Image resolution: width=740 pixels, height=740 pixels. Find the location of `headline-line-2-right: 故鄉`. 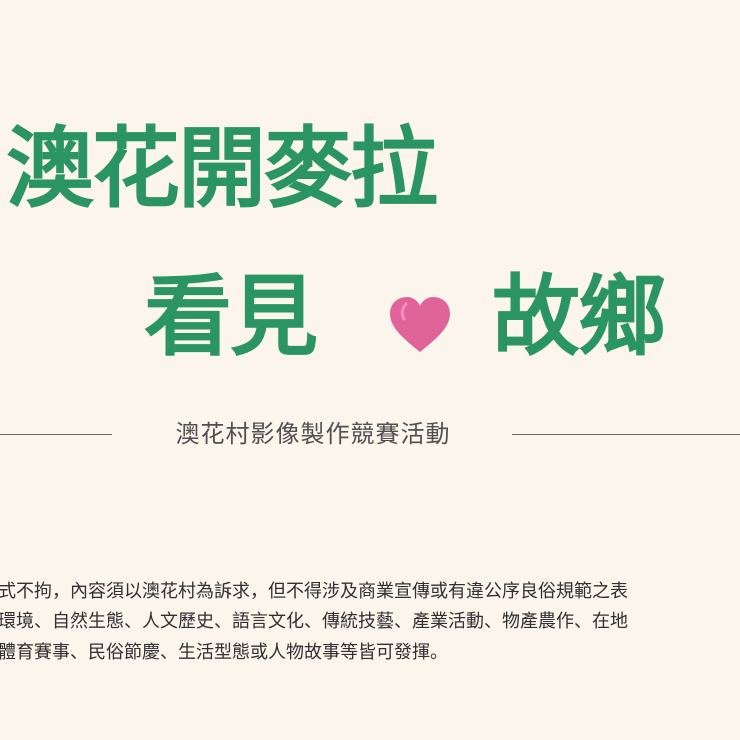

headline-line-2-right: 故鄉 is located at coordinates (579, 316).